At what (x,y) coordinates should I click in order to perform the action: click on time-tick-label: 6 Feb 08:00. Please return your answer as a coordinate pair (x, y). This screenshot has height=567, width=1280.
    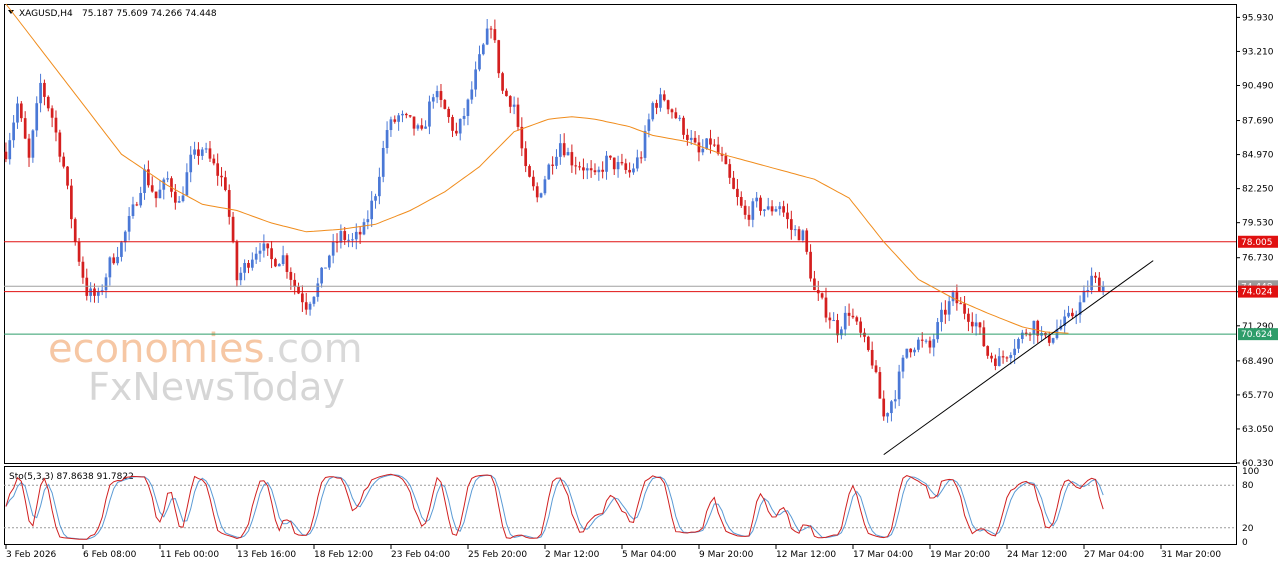
    Looking at the image, I should click on (110, 555).